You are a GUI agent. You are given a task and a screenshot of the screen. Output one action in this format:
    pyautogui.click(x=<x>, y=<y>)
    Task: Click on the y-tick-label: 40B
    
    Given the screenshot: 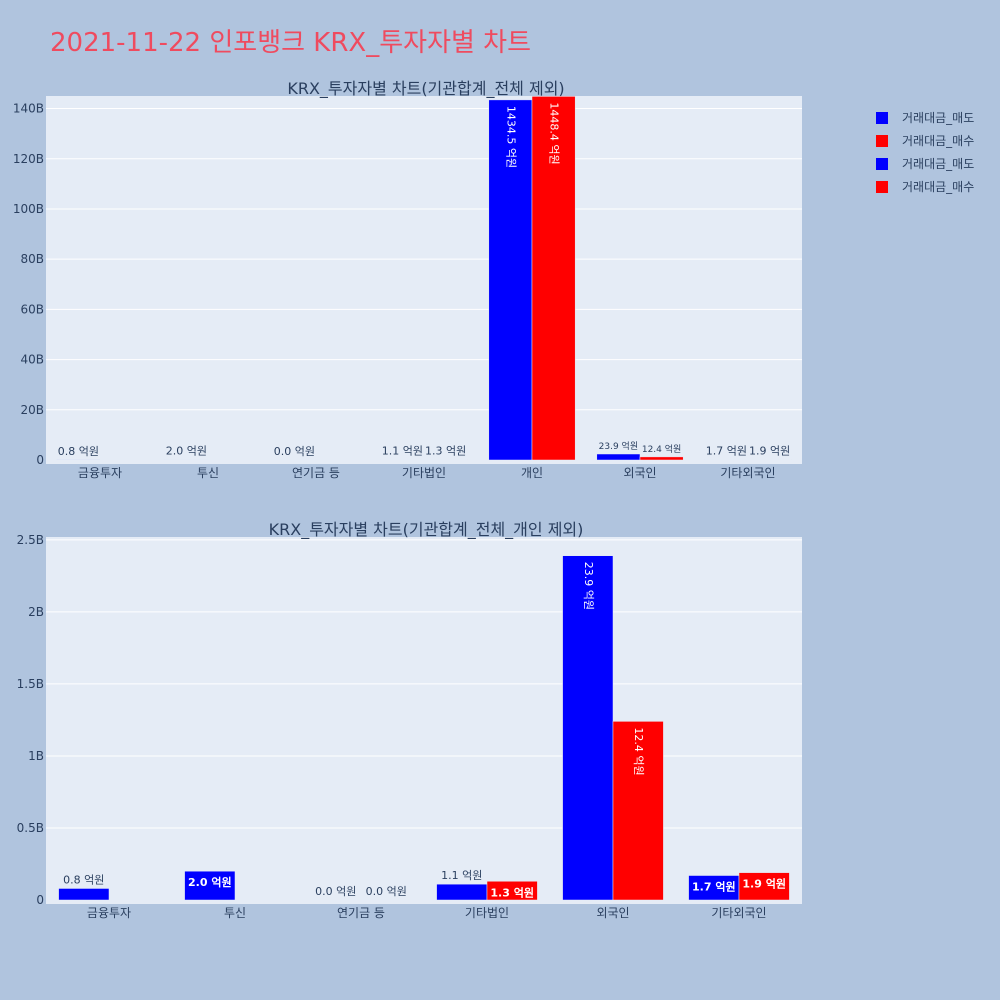 What is the action you would take?
    pyautogui.click(x=32, y=360)
    